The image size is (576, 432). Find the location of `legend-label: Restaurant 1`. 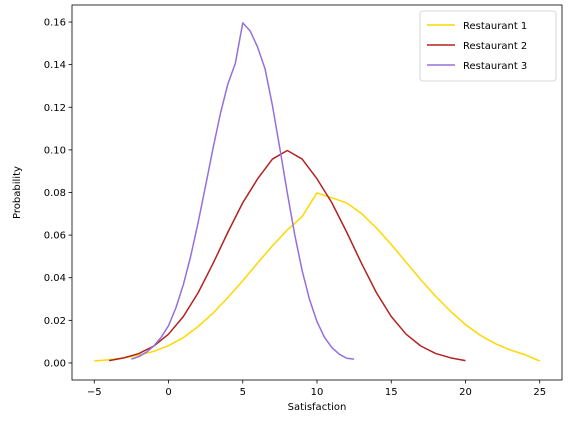

legend-label: Restaurant 1 is located at coordinates (495, 26).